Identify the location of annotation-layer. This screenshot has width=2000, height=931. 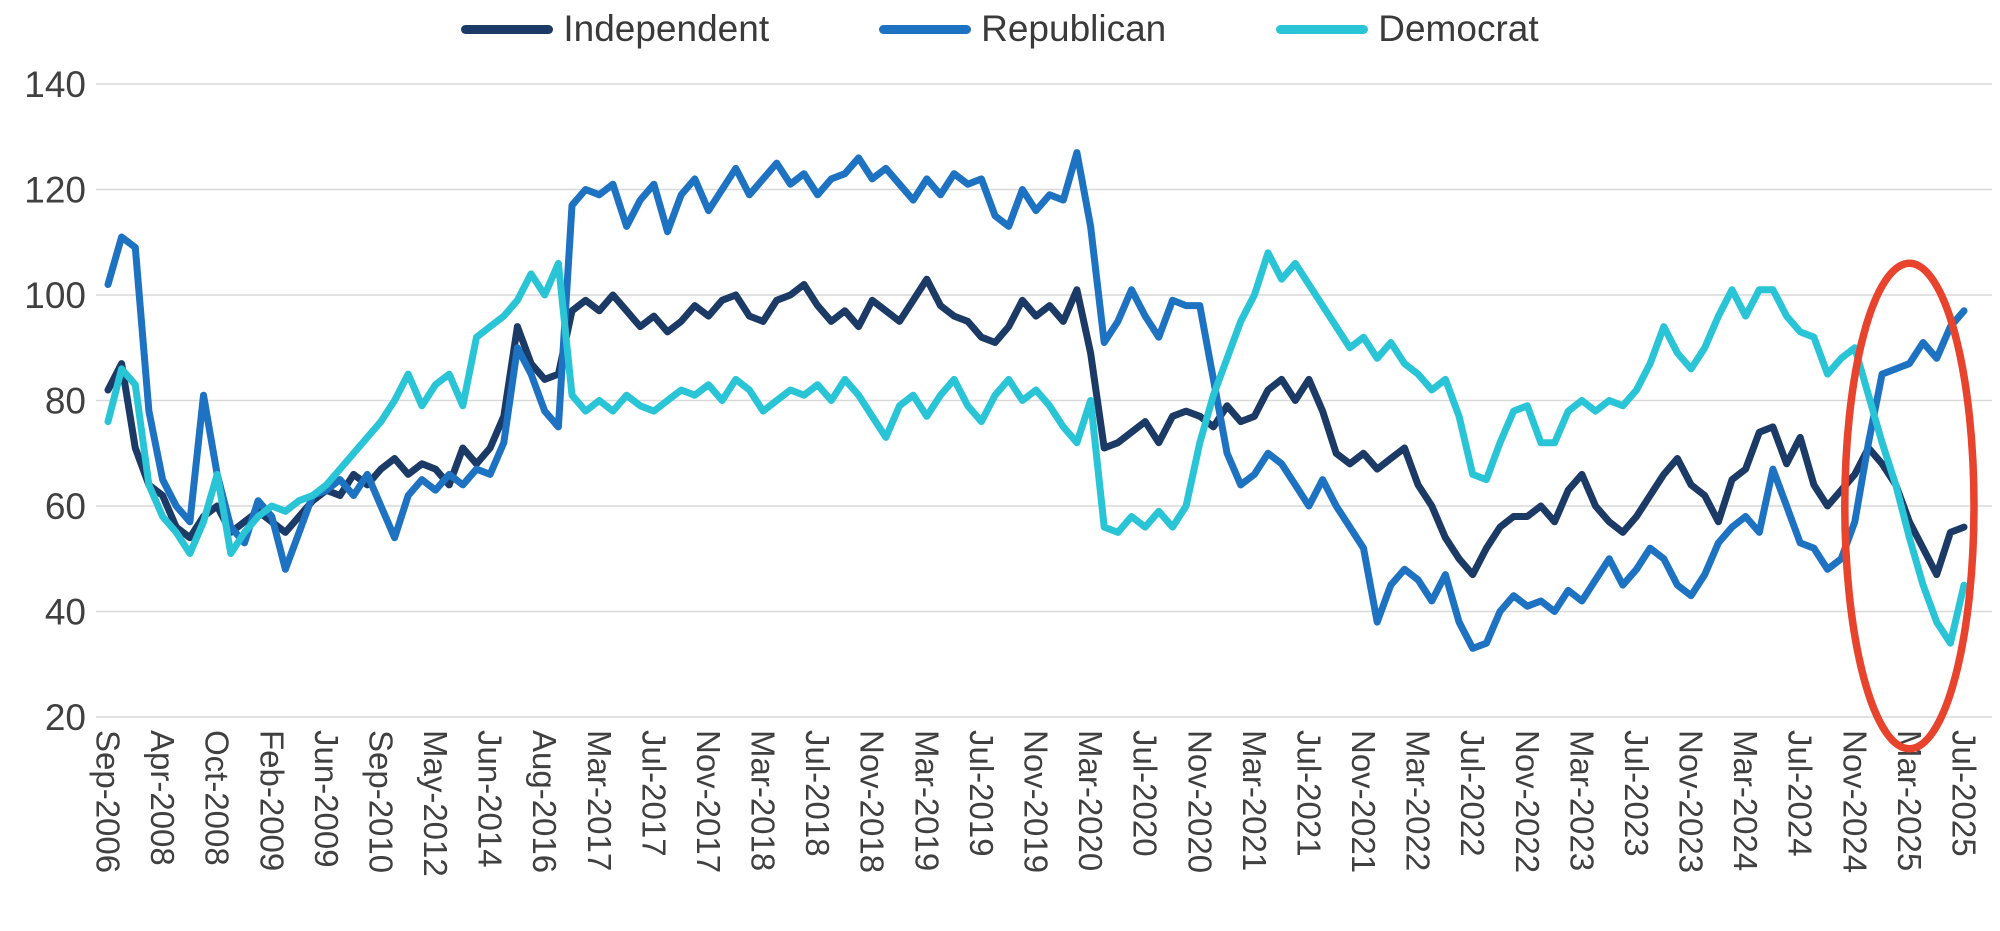
(1909, 506).